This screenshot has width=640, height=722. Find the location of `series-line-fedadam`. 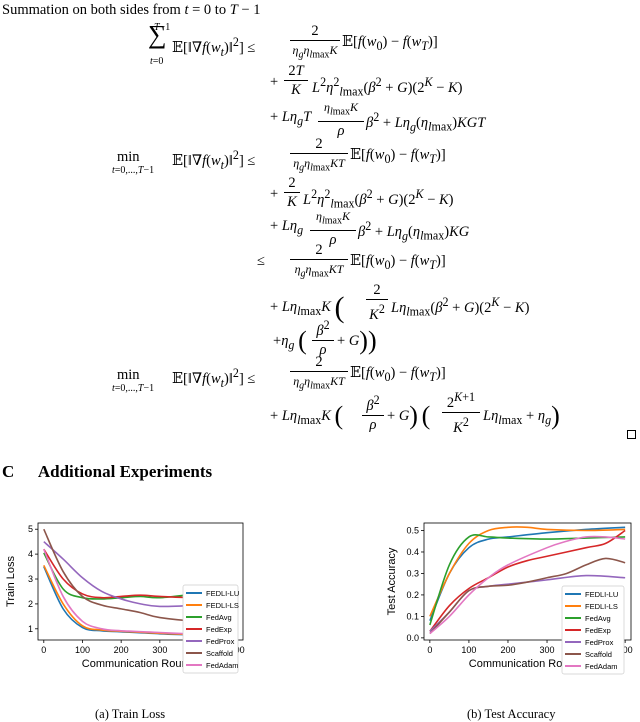

series-line-fedadam is located at coordinates (527, 585).